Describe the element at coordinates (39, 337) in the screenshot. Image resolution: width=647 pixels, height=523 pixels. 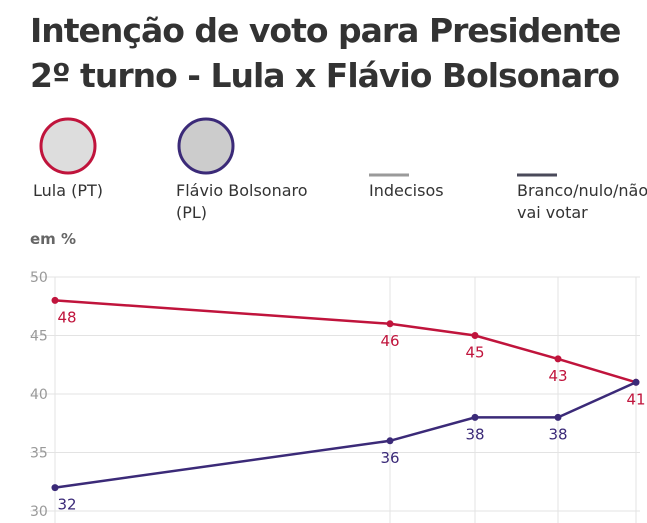
I see `y-tick-label: 45` at that location.